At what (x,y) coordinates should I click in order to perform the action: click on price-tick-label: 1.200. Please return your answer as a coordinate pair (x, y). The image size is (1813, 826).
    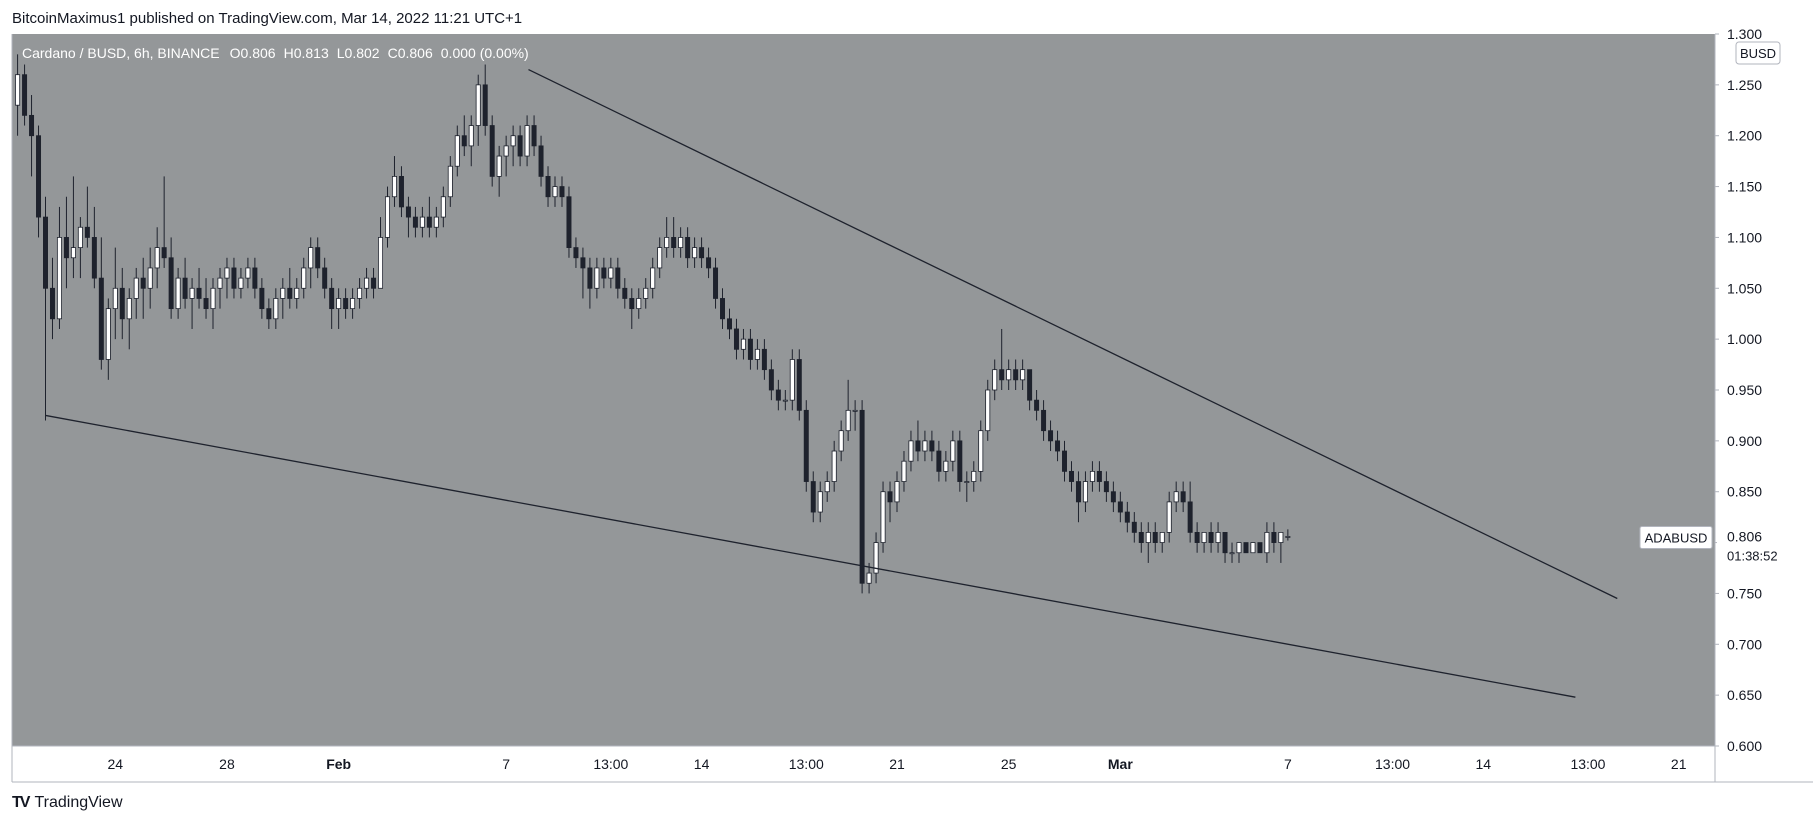
    Looking at the image, I should click on (1744, 136).